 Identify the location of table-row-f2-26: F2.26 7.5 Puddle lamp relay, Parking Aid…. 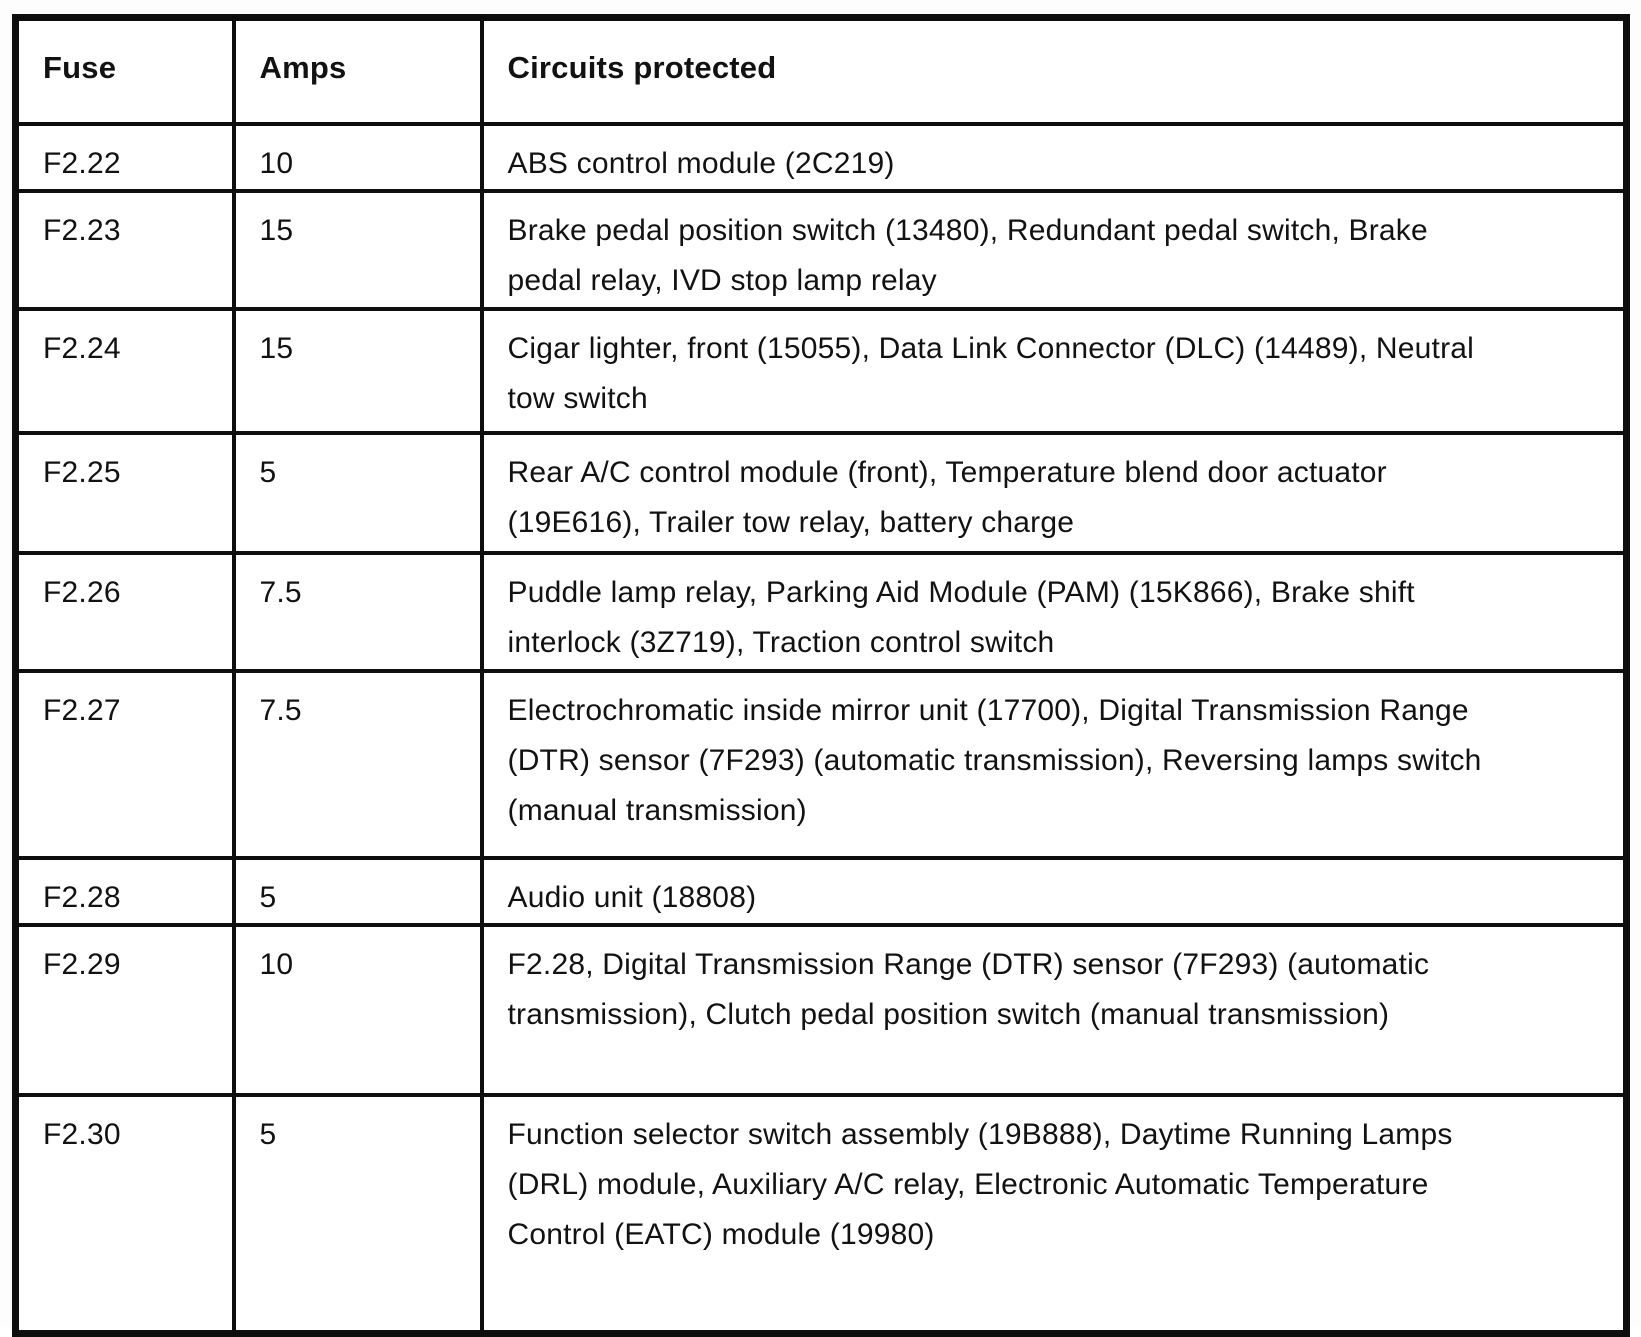
(821, 611).